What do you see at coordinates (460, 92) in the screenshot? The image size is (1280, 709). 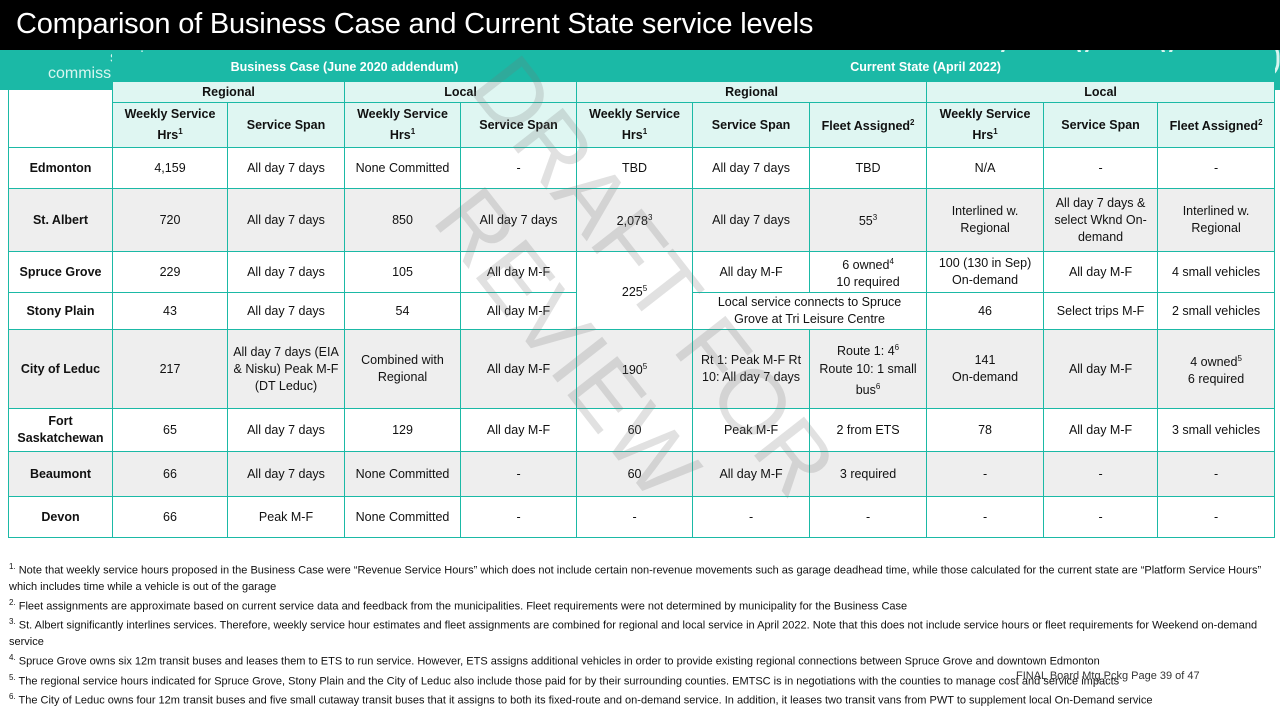 I see `bc-local-header: Local` at bounding box center [460, 92].